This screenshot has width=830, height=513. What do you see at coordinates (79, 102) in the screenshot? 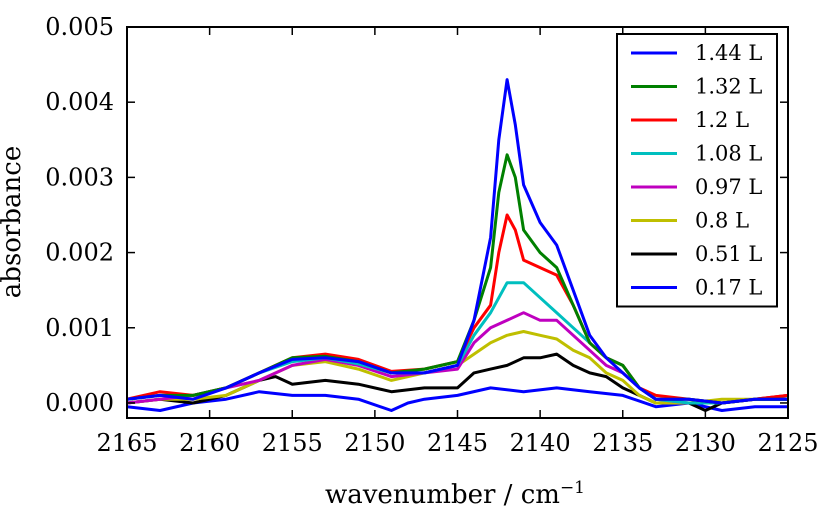
I see `y-tick-label: 0.004` at bounding box center [79, 102].